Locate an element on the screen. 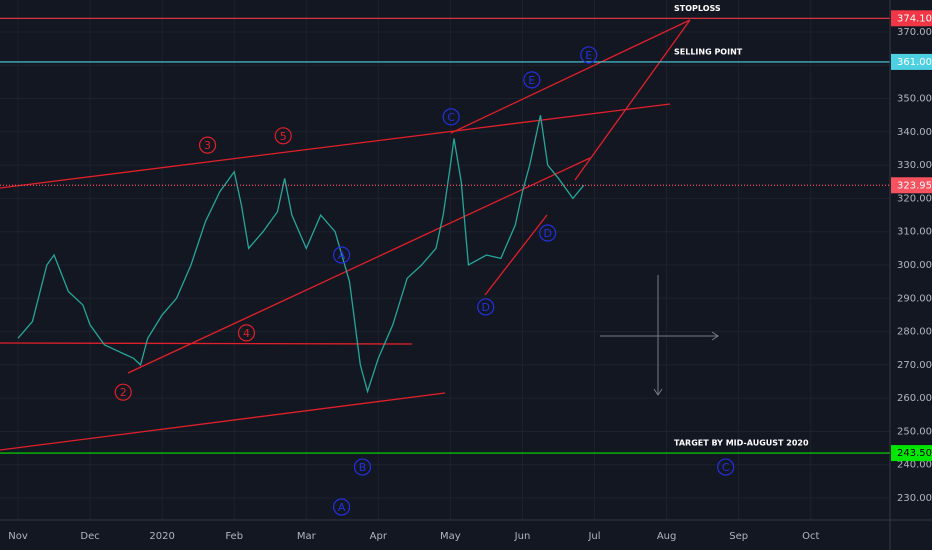  price-tag-label: 374.10 is located at coordinates (914, 18).